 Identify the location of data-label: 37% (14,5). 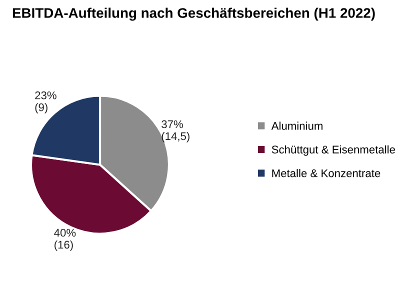
(176, 131).